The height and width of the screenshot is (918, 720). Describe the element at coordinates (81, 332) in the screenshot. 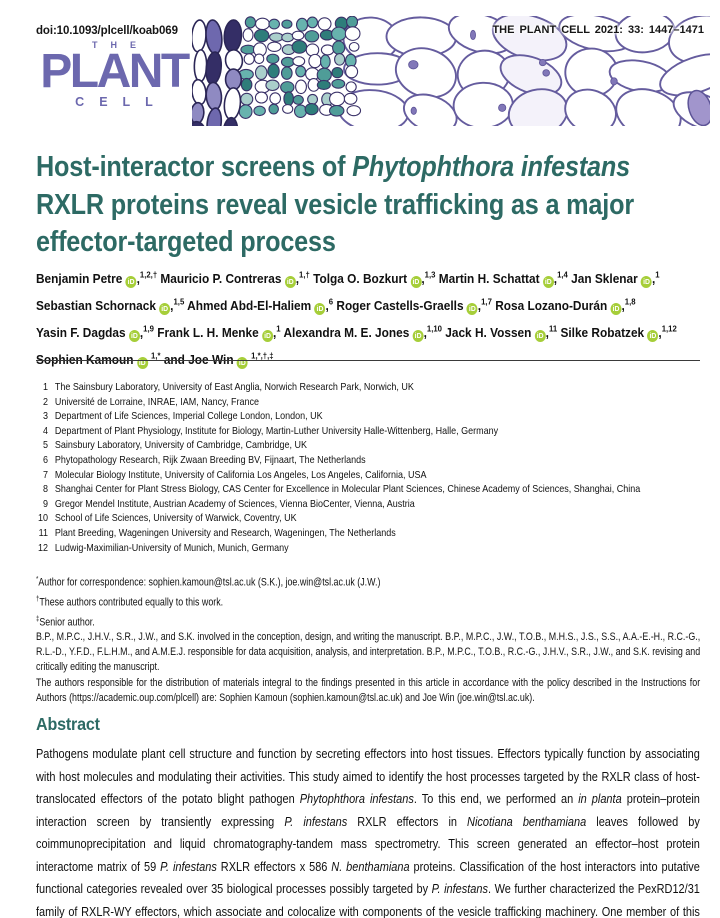

I see `author-name: Yasin F. Dagdas` at that location.